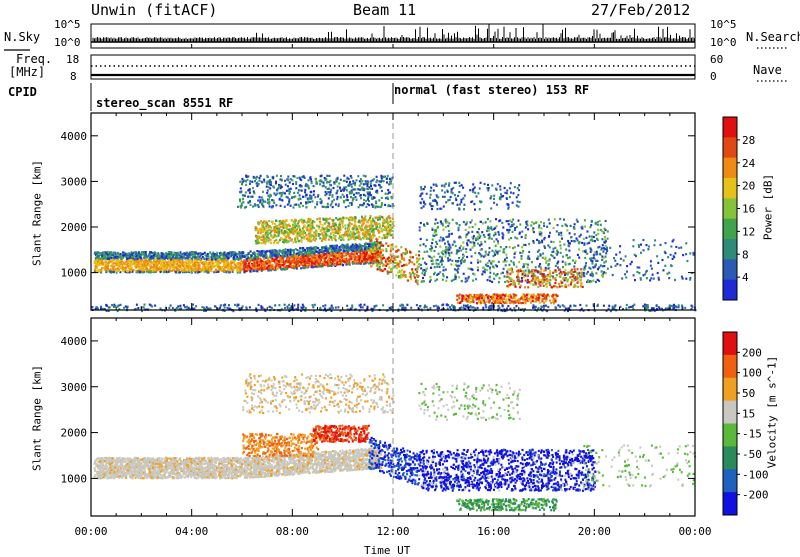  What do you see at coordinates (752, 352) in the screenshot?
I see `velocity-colorbar-label: 200` at bounding box center [752, 352].